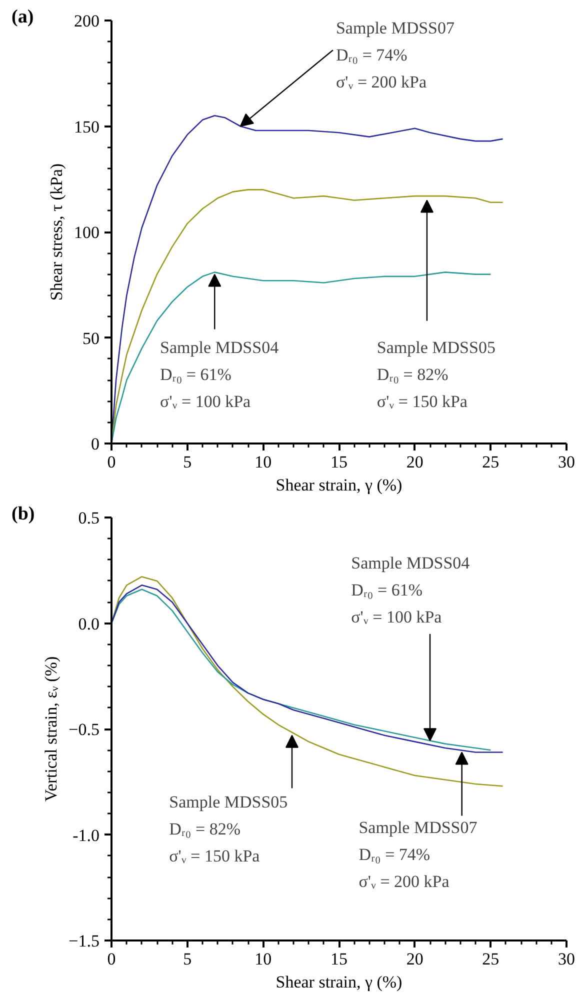 The height and width of the screenshot is (994, 583). Describe the element at coordinates (84, 941) in the screenshot. I see `y-tick-label: −1.5` at that location.